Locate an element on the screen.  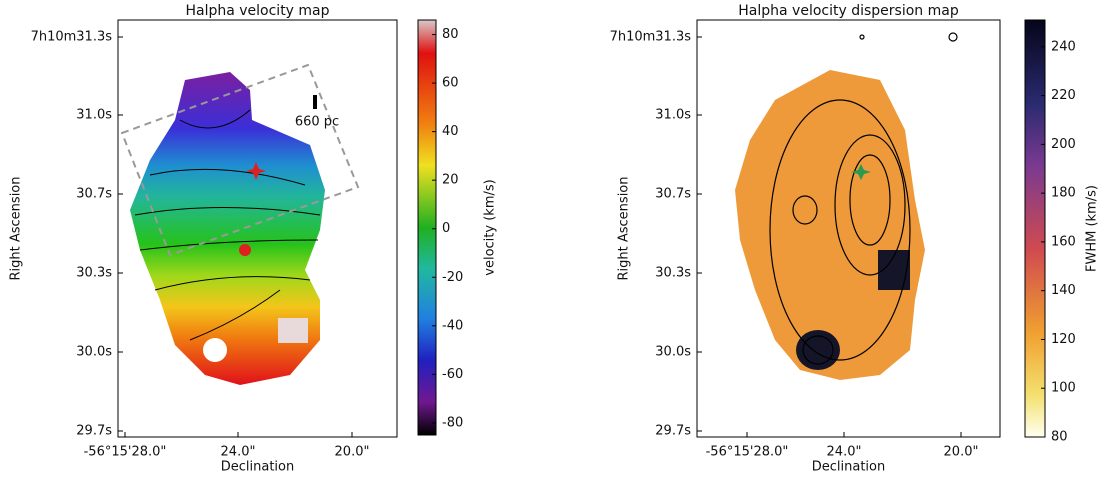
colorbar-tick-label: -80 is located at coordinates (452, 422).